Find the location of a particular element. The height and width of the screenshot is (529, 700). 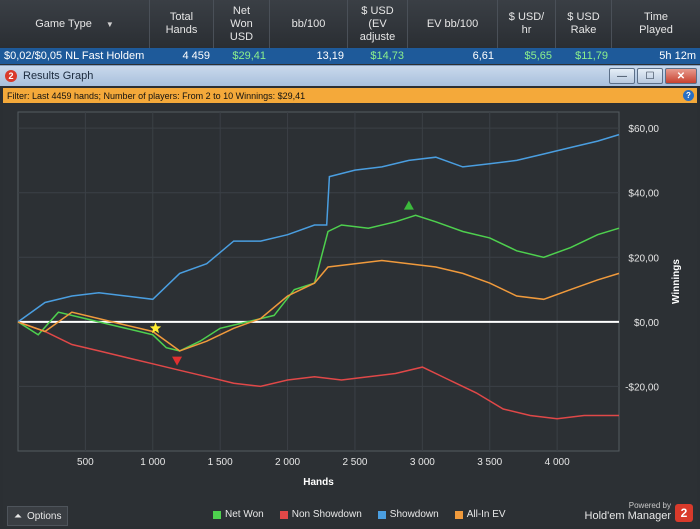

column-header-label: Game Type is located at coordinates (63, 23).